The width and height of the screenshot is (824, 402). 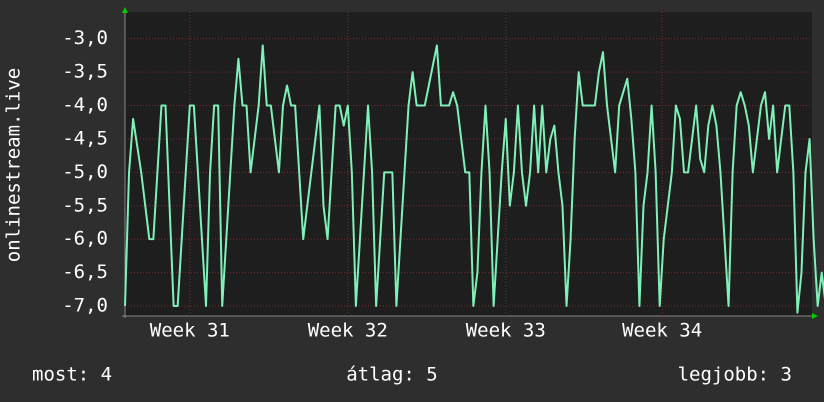 I want to click on footer-average: átlag: 5, so click(x=392, y=375).